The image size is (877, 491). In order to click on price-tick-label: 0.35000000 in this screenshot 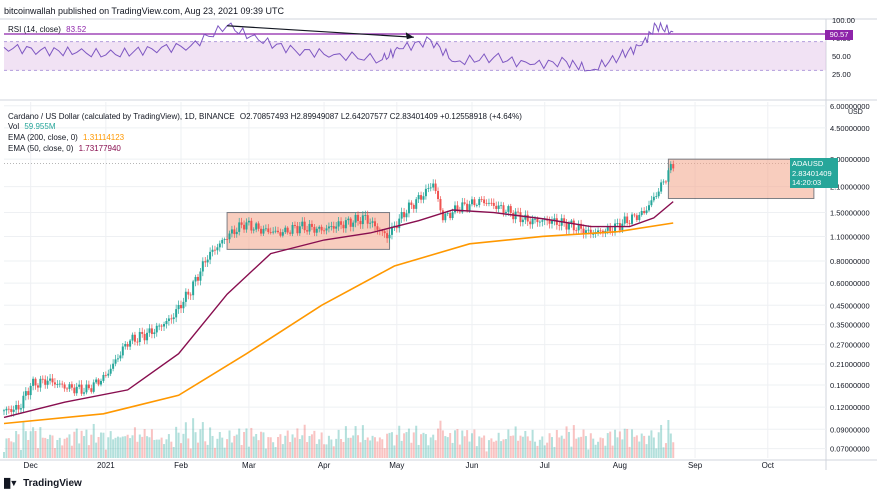, I will do `click(850, 325)`.